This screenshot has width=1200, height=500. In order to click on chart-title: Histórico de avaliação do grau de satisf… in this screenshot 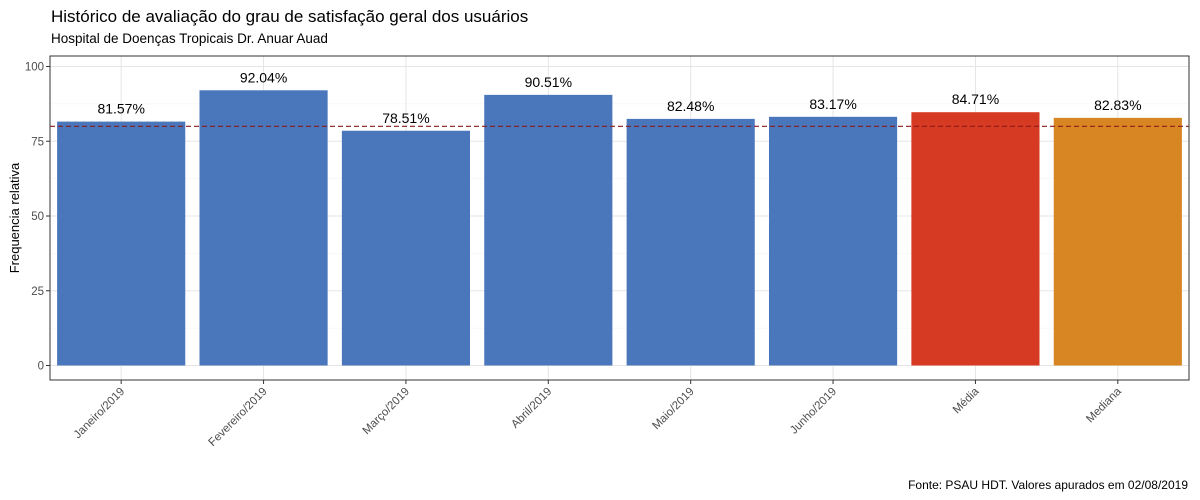, I will do `click(290, 16)`.